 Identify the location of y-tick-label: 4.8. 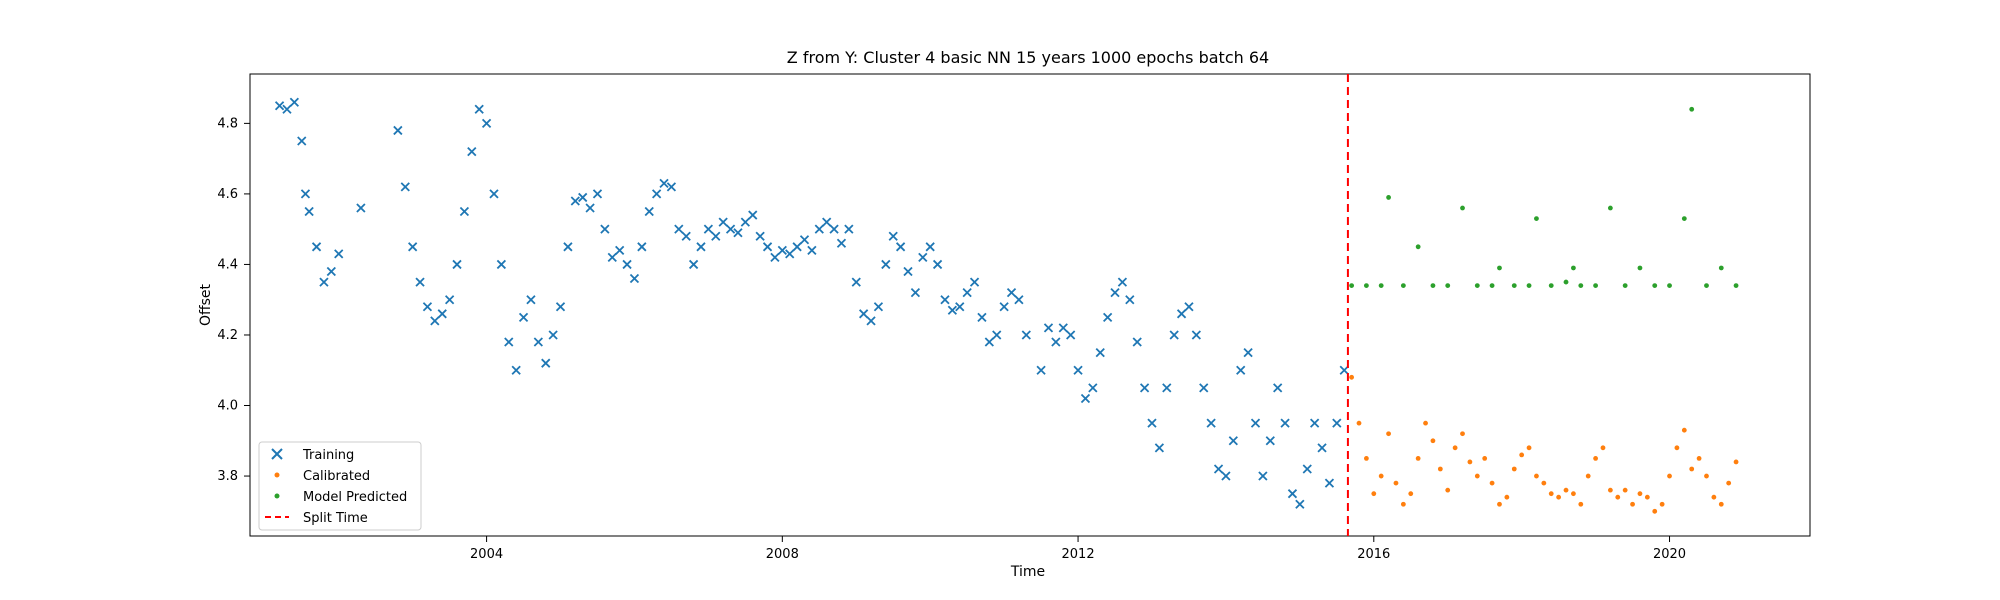
(227, 123).